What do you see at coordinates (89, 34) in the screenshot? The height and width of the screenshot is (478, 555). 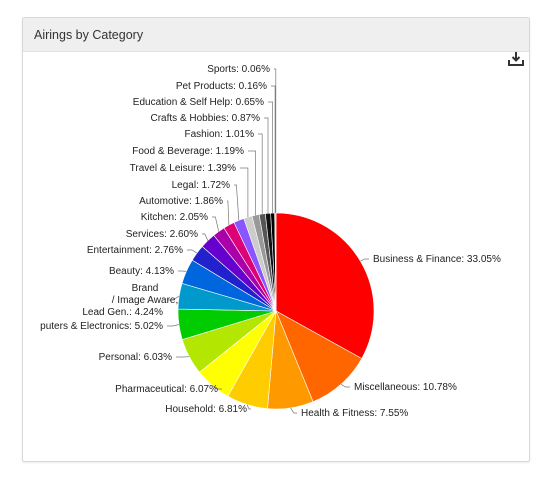 I see `panel-title: Airings by Category` at bounding box center [89, 34].